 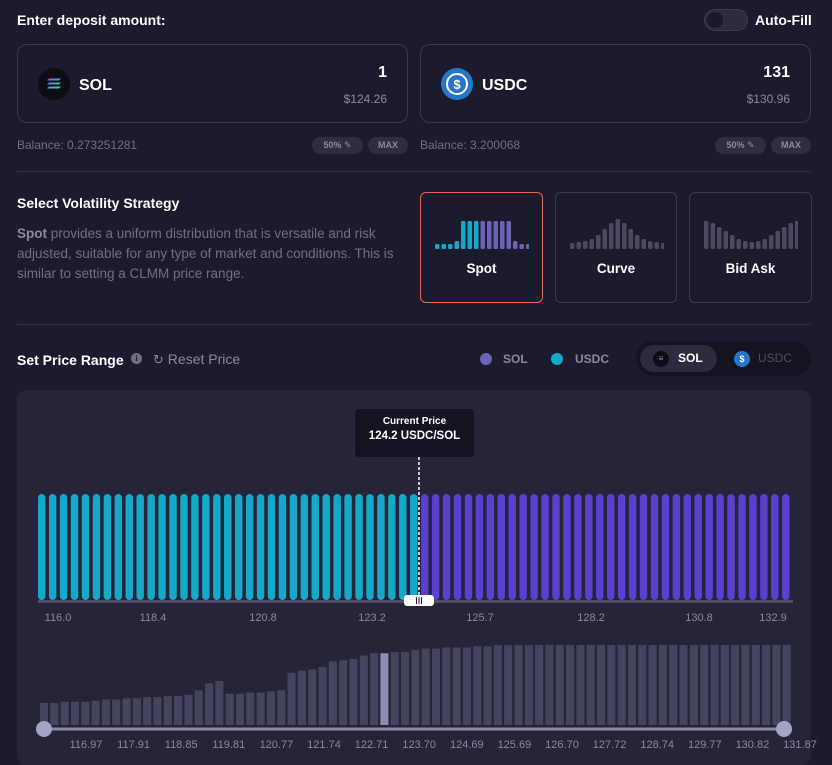 What do you see at coordinates (800, 745) in the screenshot?
I see `range-tick-label: 131.87` at bounding box center [800, 745].